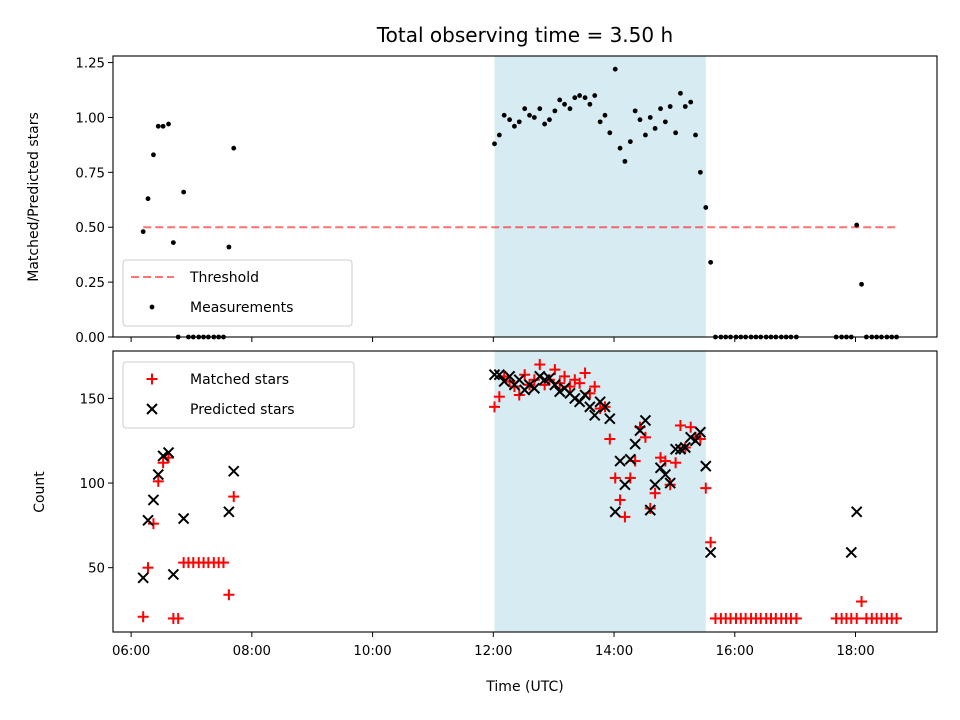  I want to click on x-tick-label: 10:00, so click(372, 651).